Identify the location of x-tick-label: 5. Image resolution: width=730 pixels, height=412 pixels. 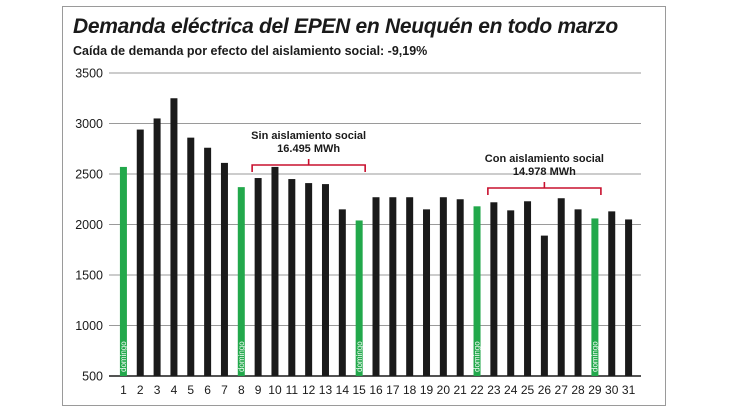
(190, 390).